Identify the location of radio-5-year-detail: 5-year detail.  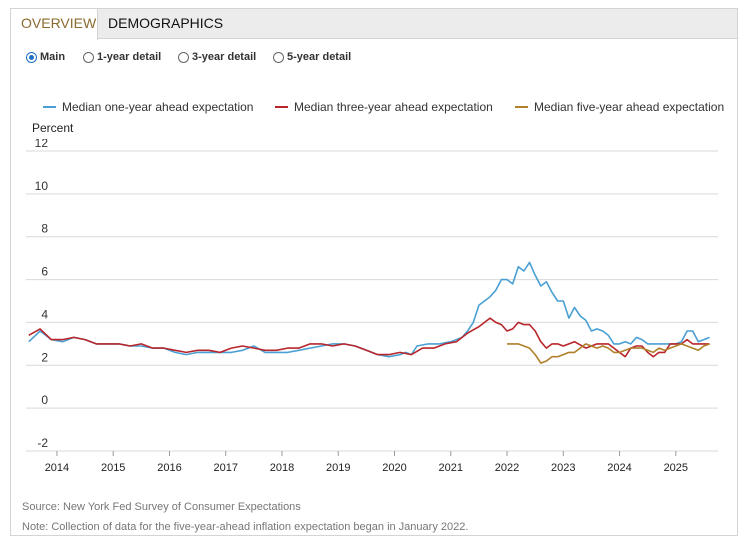
(312, 57).